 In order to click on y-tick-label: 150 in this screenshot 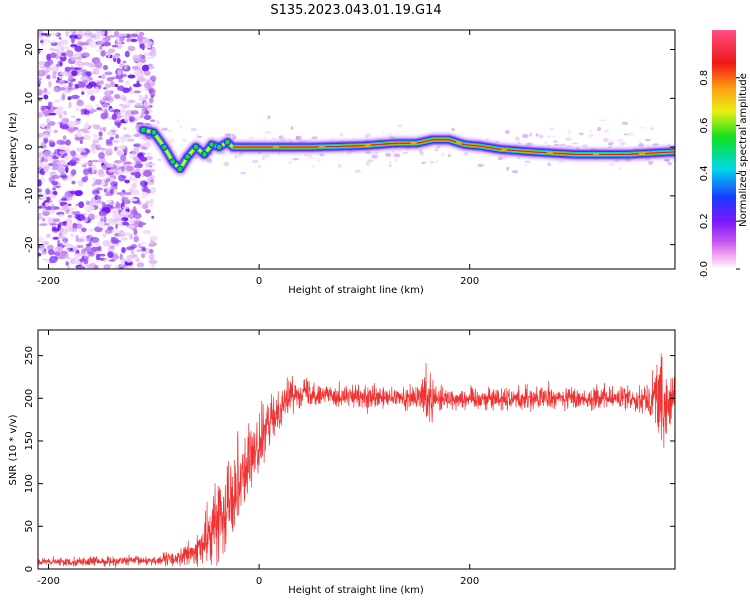, I will do `click(29, 440)`.